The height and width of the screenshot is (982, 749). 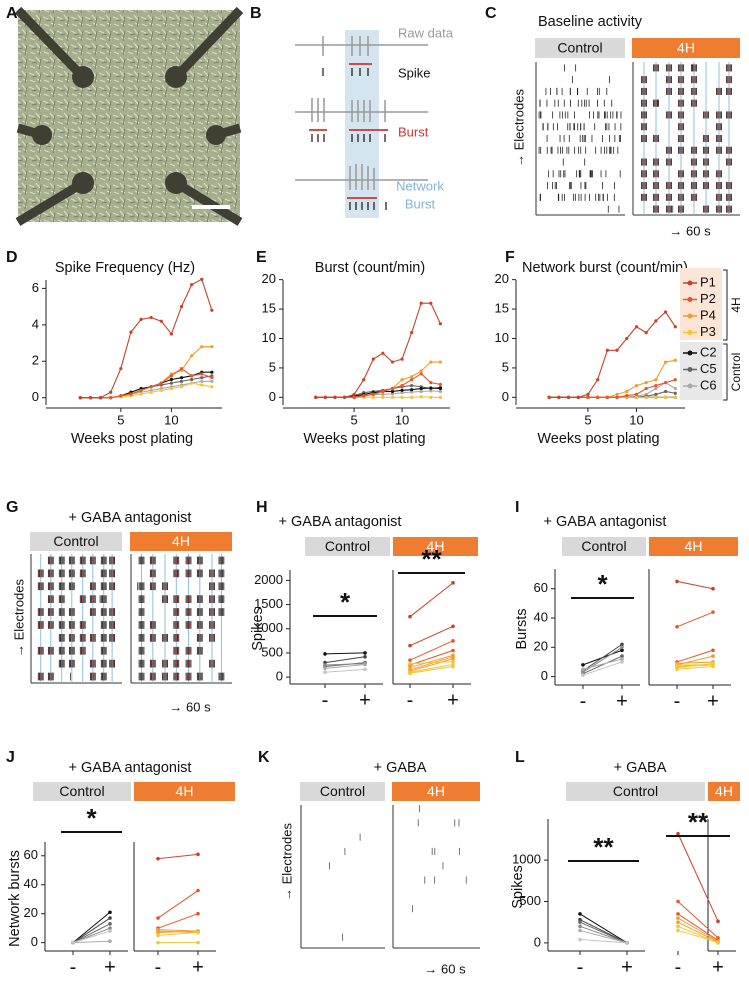 I want to click on y-tick-label: 2000, so click(x=268, y=579).